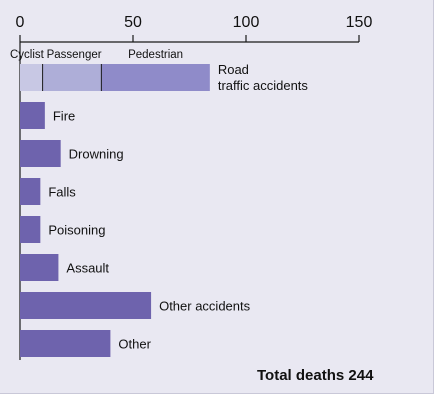 The width and height of the screenshot is (435, 403). What do you see at coordinates (205, 306) in the screenshot?
I see `category-label: Other accidents` at bounding box center [205, 306].